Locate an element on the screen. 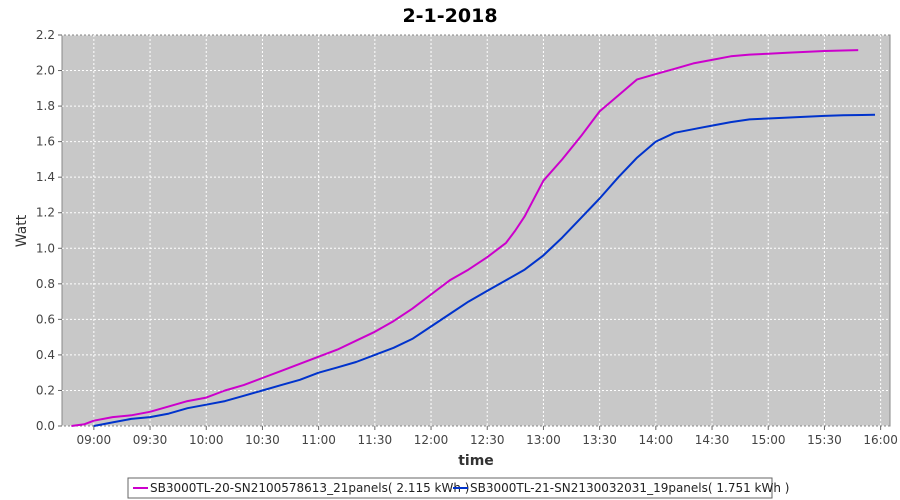 This screenshot has width=900, height=500. y-tick-label: 0.0 is located at coordinates (45, 426).